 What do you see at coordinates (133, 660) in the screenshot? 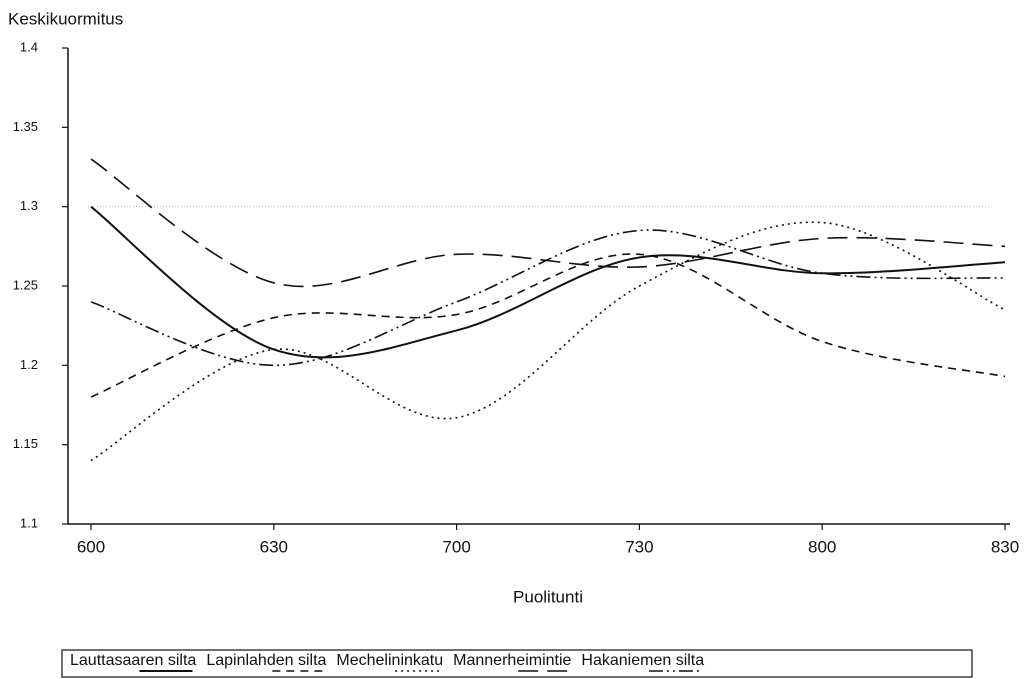
I see `legend-label: Lauttasaaren silta` at bounding box center [133, 660].